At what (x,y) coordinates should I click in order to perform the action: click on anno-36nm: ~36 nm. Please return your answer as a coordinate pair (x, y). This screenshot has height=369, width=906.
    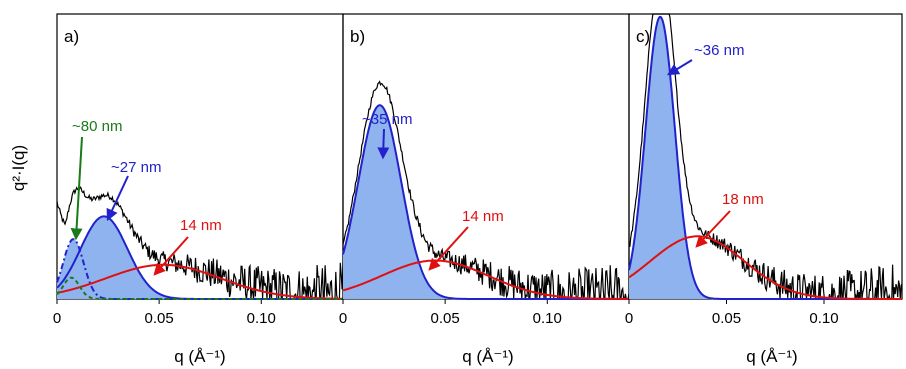
    Looking at the image, I should click on (719, 50).